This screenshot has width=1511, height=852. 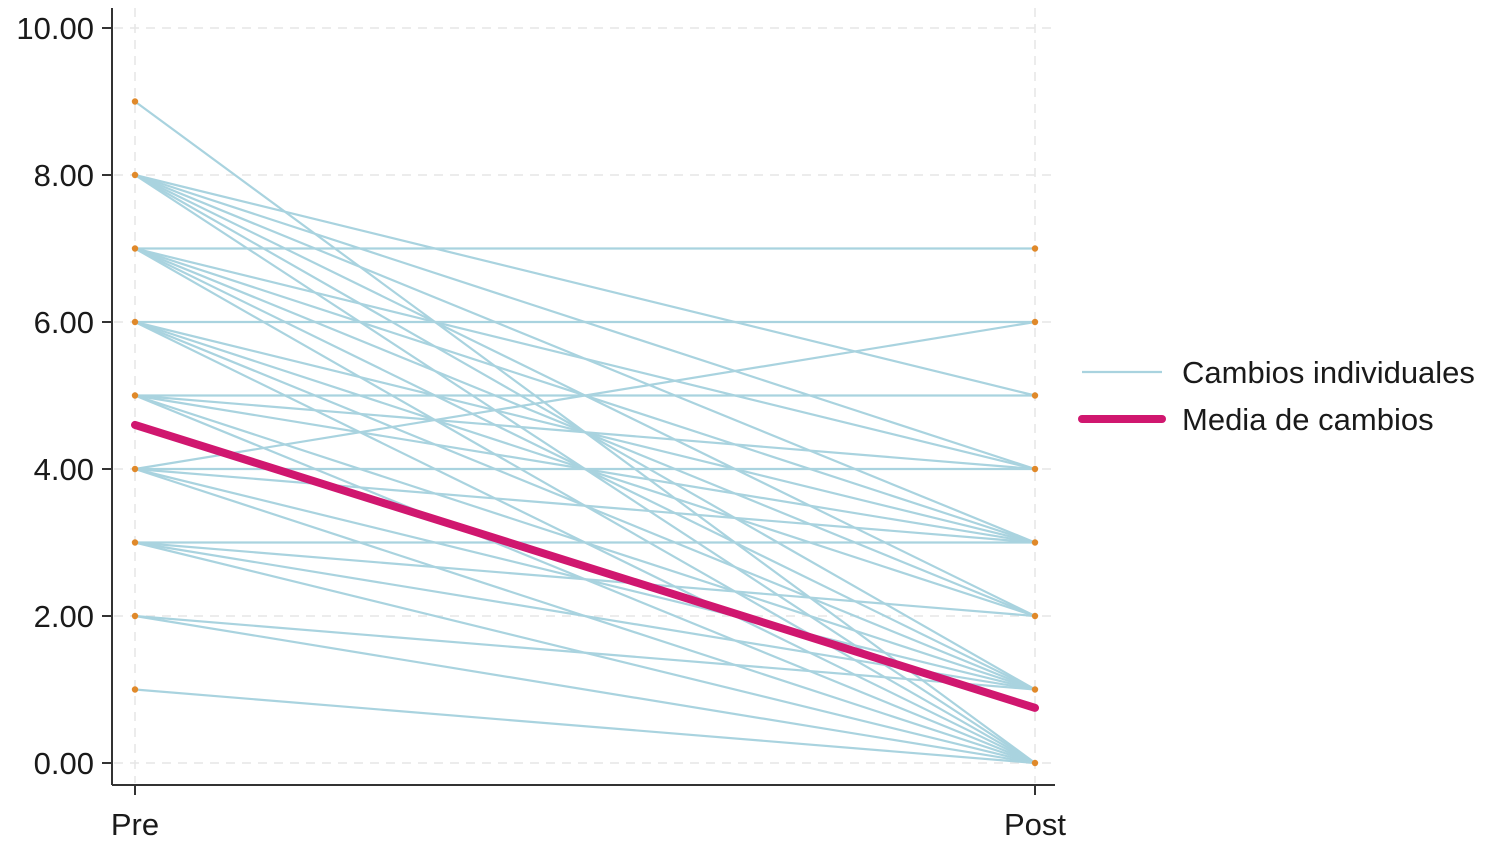 What do you see at coordinates (1328, 372) in the screenshot?
I see `legend-label-individual: Cambios individuales` at bounding box center [1328, 372].